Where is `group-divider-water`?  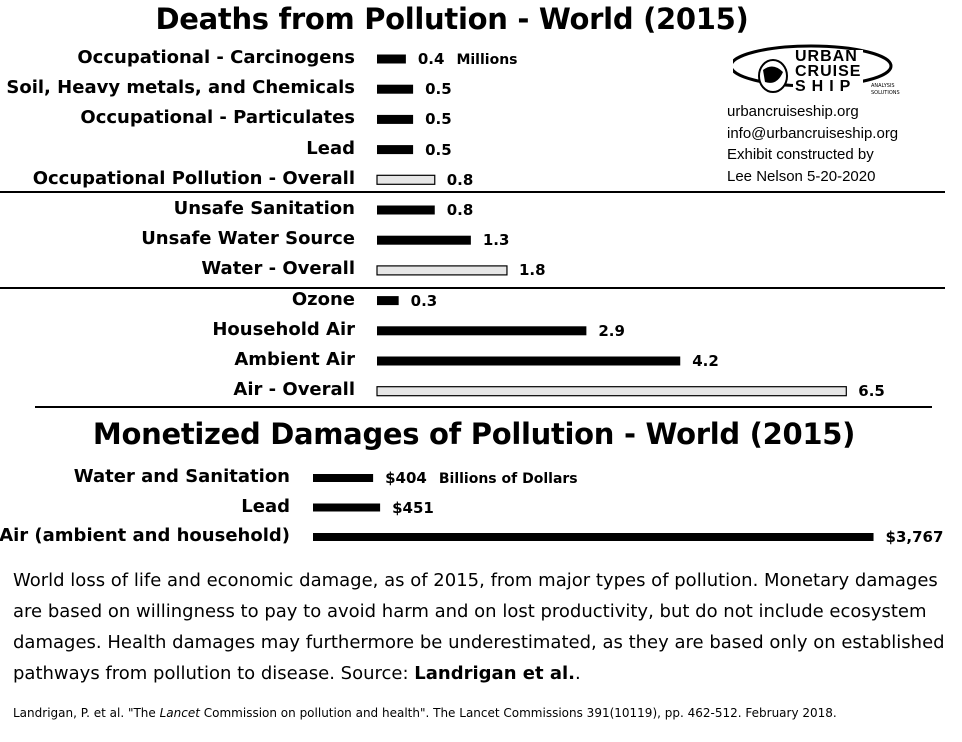 group-divider-water is located at coordinates (472, 288).